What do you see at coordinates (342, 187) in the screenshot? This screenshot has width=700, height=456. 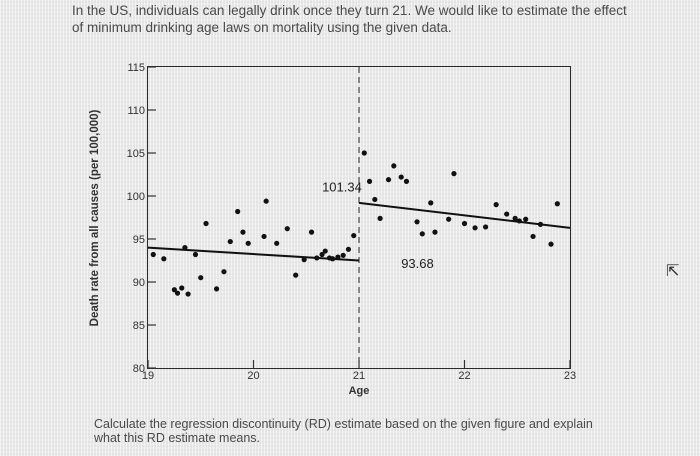 I see `value-annotation: 101.34` at bounding box center [342, 187].